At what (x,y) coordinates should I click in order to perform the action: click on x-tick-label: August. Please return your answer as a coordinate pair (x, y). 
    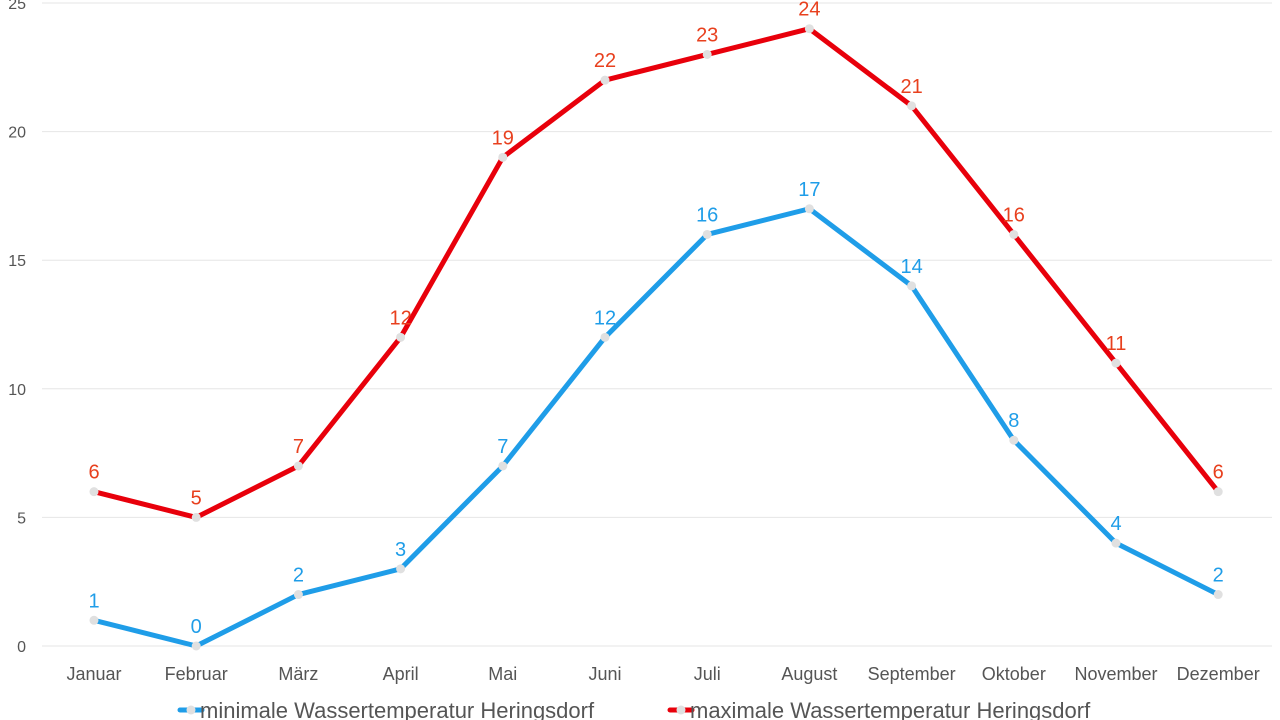
    Looking at the image, I should click on (809, 674).